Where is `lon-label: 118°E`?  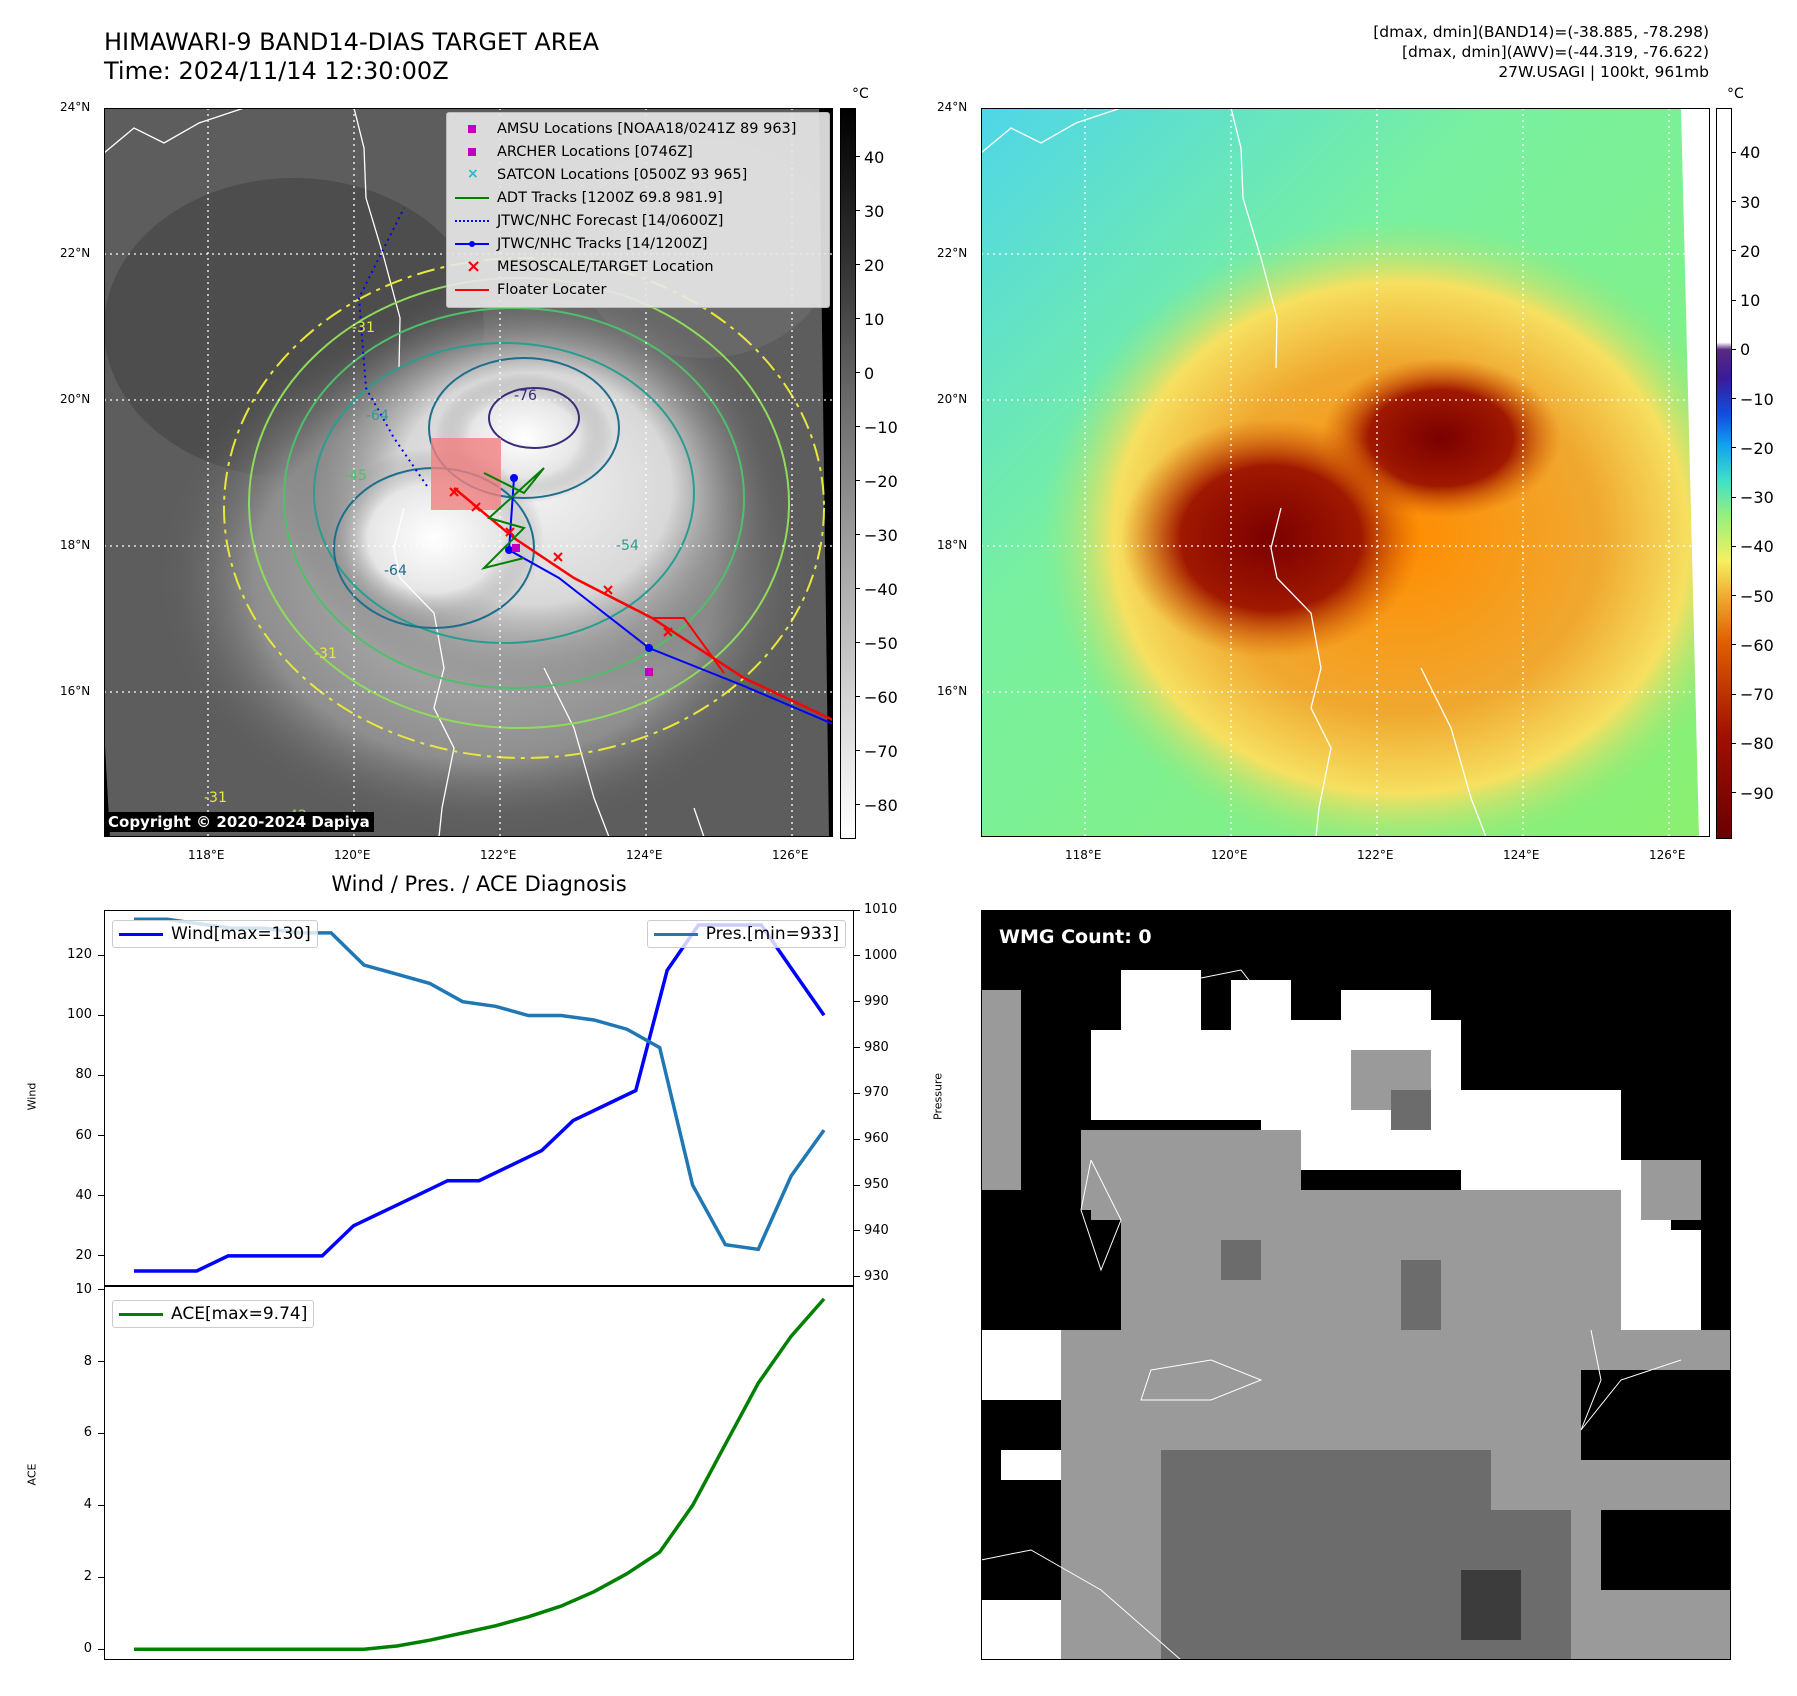 lon-label: 118°E is located at coordinates (206, 855).